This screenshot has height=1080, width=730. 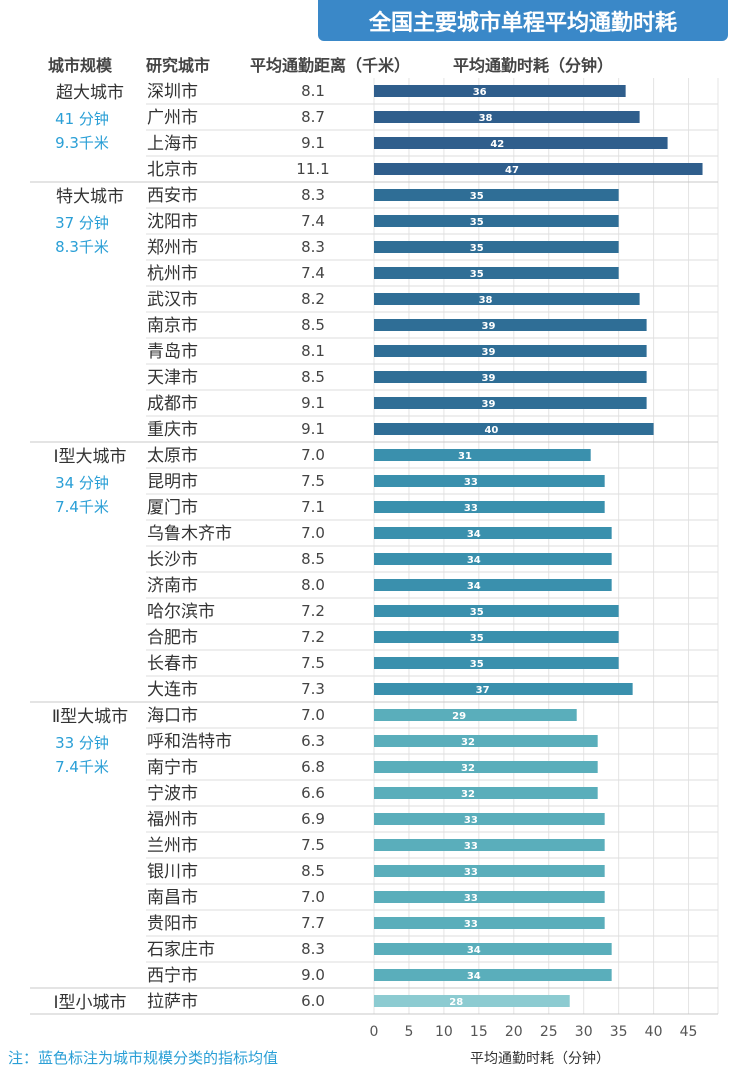 What do you see at coordinates (689, 1032) in the screenshot?
I see `x-tick-label: 45` at bounding box center [689, 1032].